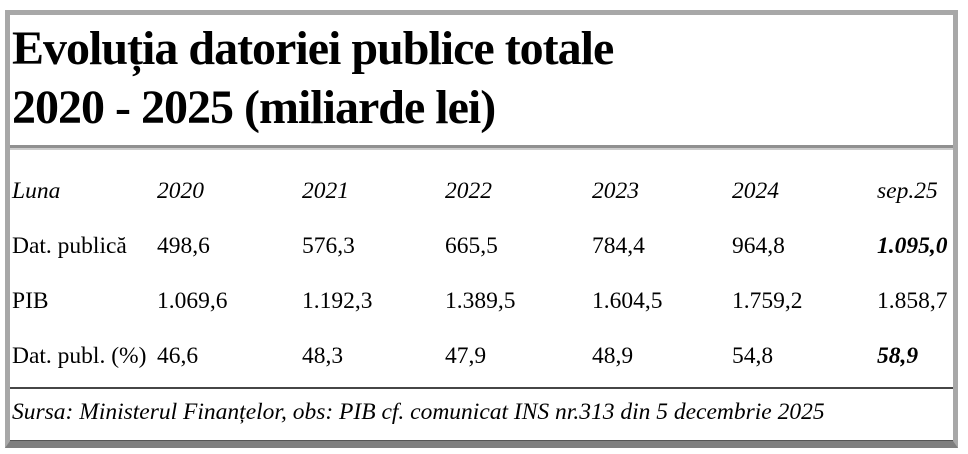 The image size is (968, 454). I want to click on cell-value: 1.604,5, so click(627, 301).